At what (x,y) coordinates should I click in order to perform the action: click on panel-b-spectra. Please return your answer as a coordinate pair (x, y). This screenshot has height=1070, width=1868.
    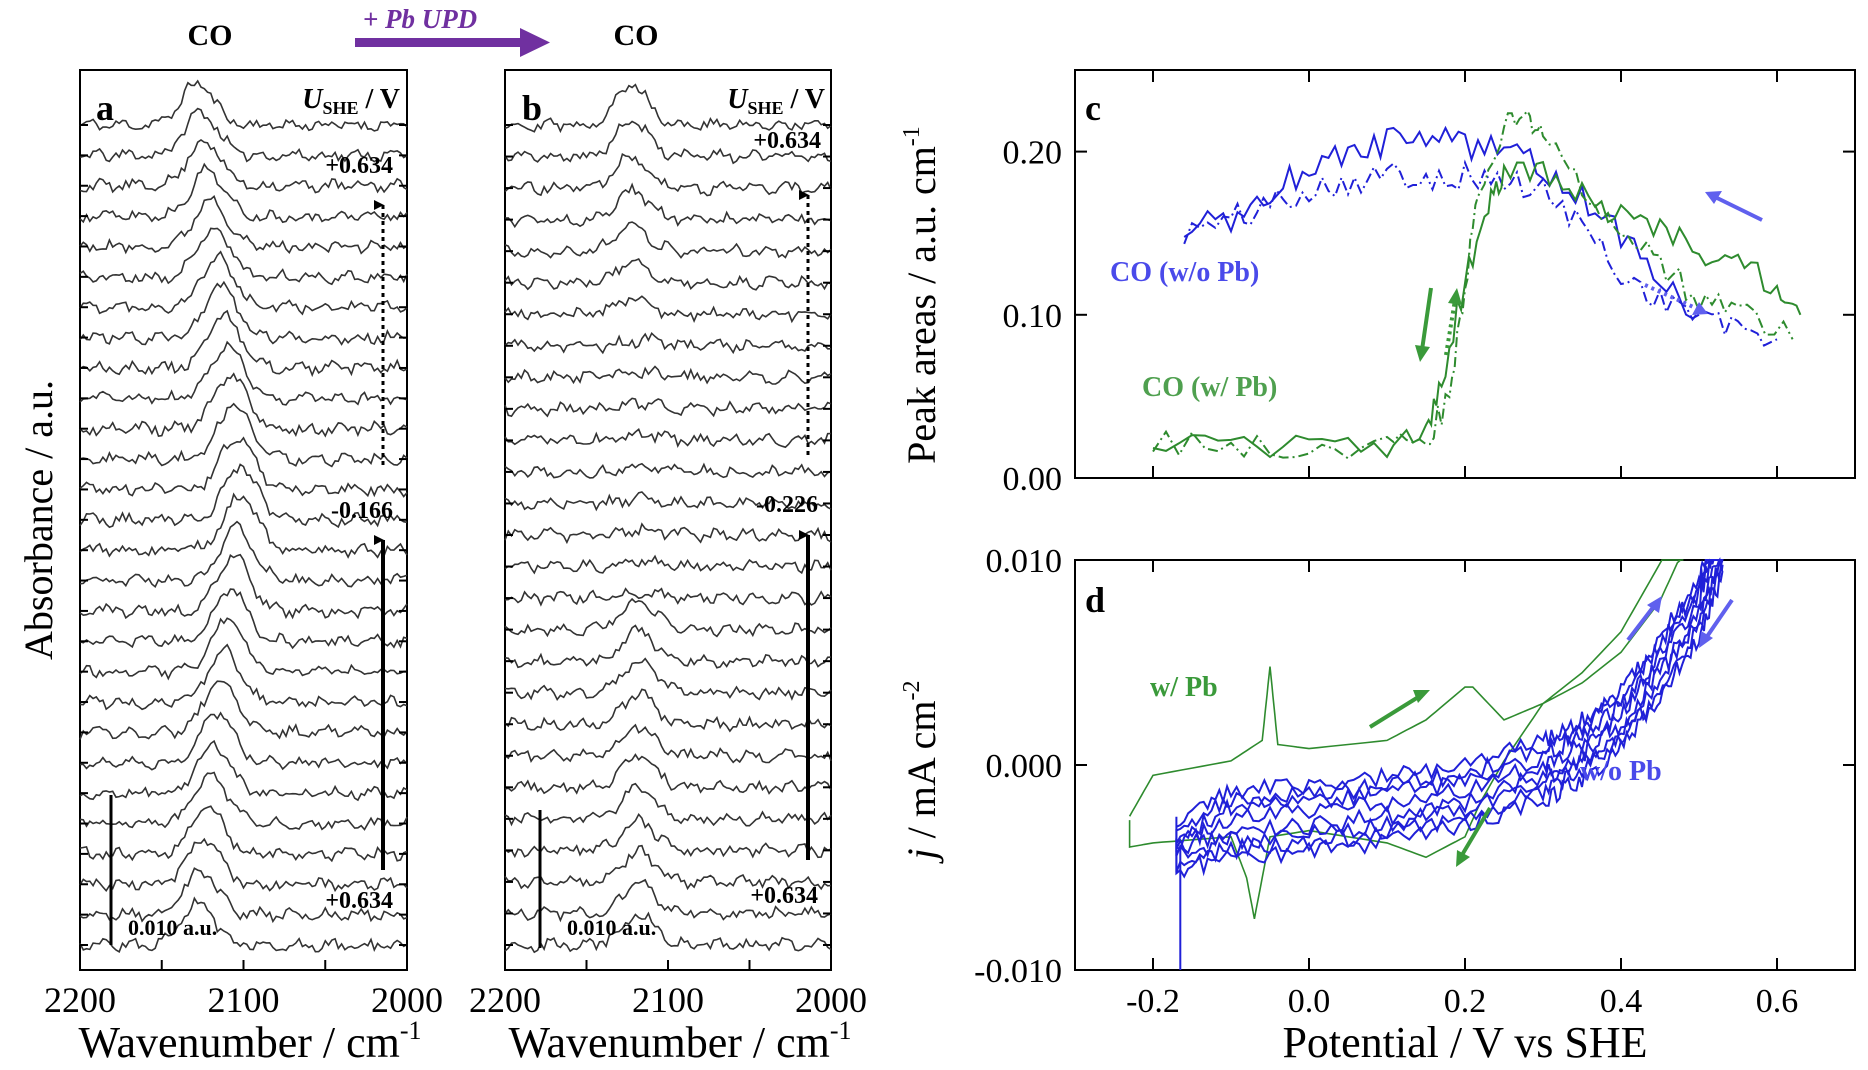
    Looking at the image, I should click on (668, 518).